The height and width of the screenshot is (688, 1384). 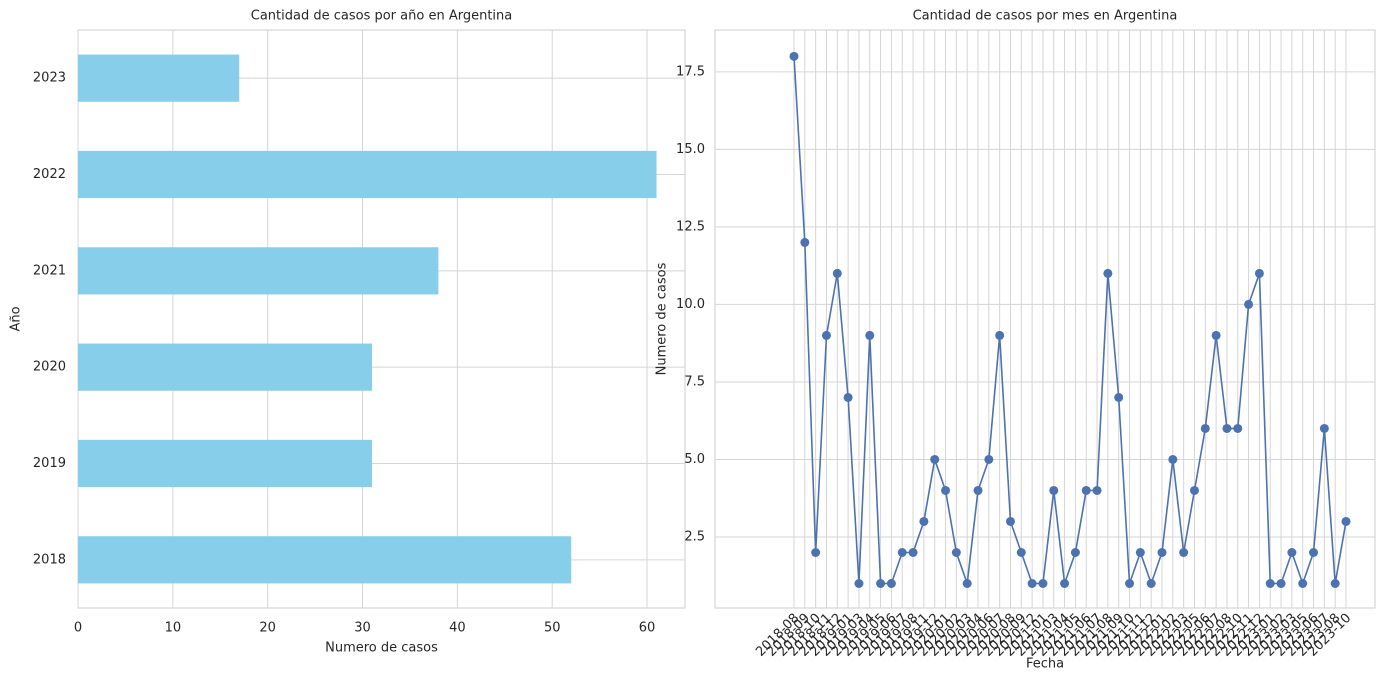 What do you see at coordinates (267, 628) in the screenshot?
I see `x-tick-label: 20` at bounding box center [267, 628].